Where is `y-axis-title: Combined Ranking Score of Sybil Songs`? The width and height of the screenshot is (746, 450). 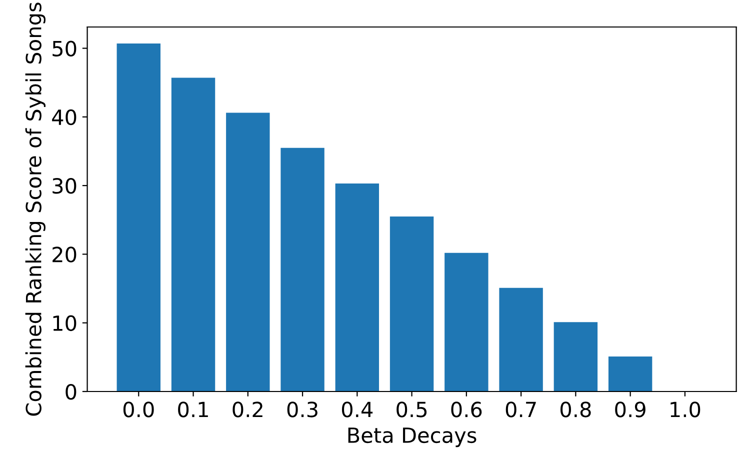 y-axis-title: Combined Ranking Score of Sybil Songs is located at coordinates (35, 209).